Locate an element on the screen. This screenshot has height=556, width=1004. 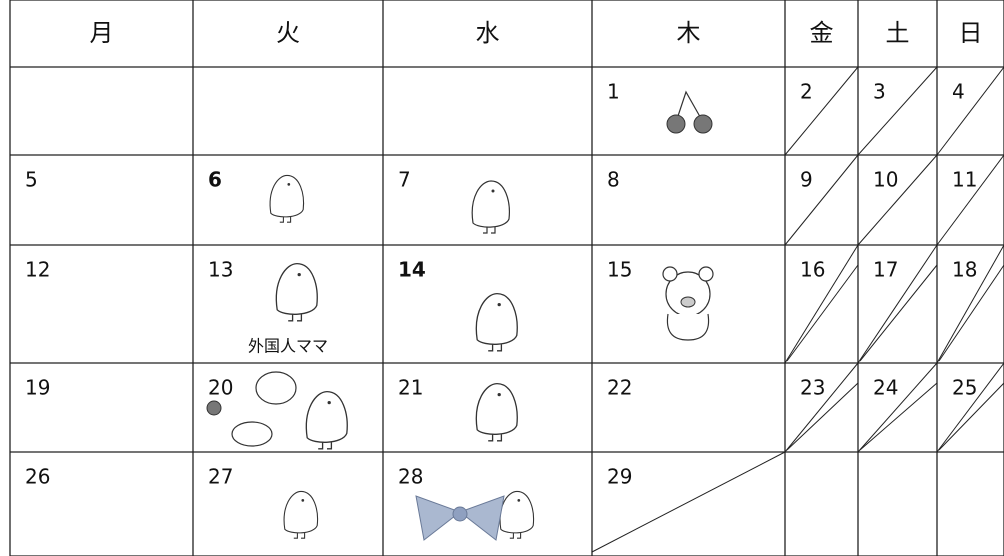
date: 24 is located at coordinates (885, 388).